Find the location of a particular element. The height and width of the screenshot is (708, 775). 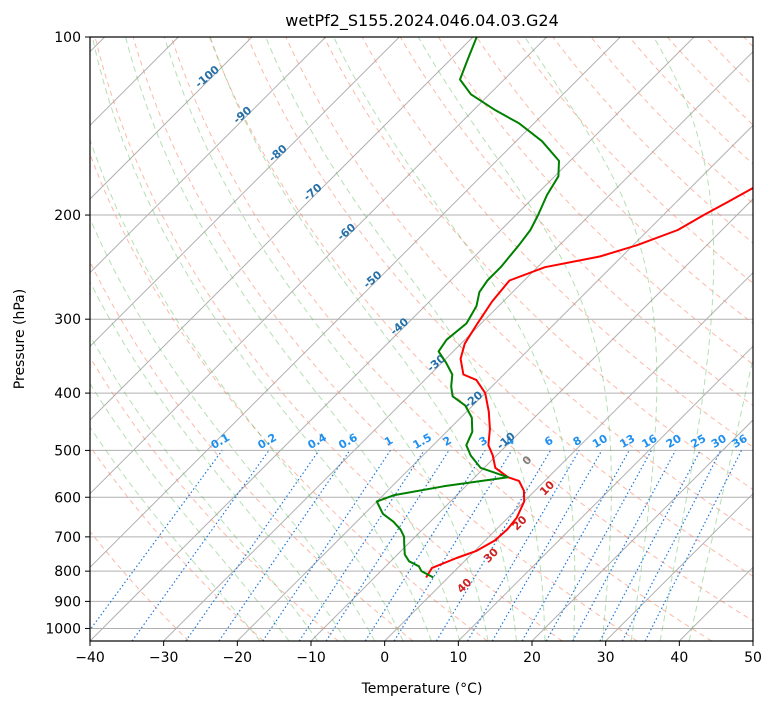

y-tick-label: 800 is located at coordinates (67, 572).